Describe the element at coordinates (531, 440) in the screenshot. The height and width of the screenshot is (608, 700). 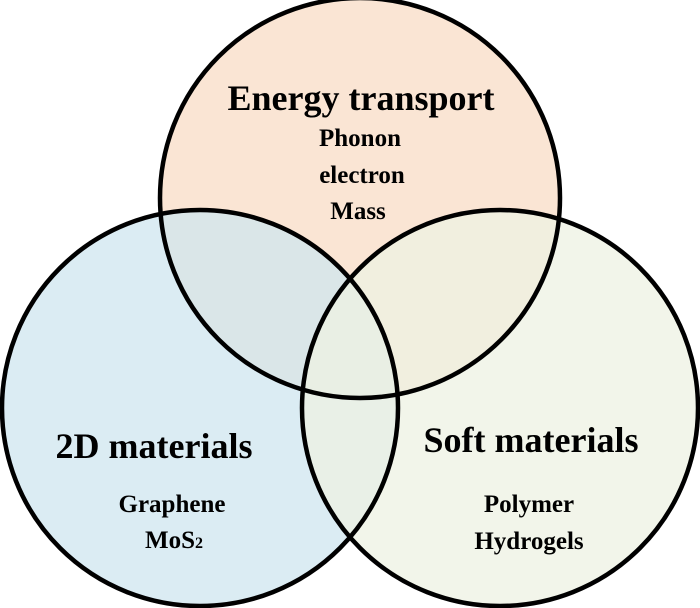
I see `soft-materials-title: Soft materials` at that location.